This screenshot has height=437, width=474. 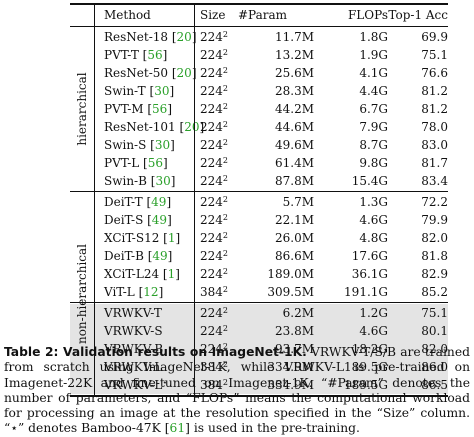 What do you see at coordinates (434, 274) in the screenshot?
I see `cell-acc: 82.9` at bounding box center [434, 274].